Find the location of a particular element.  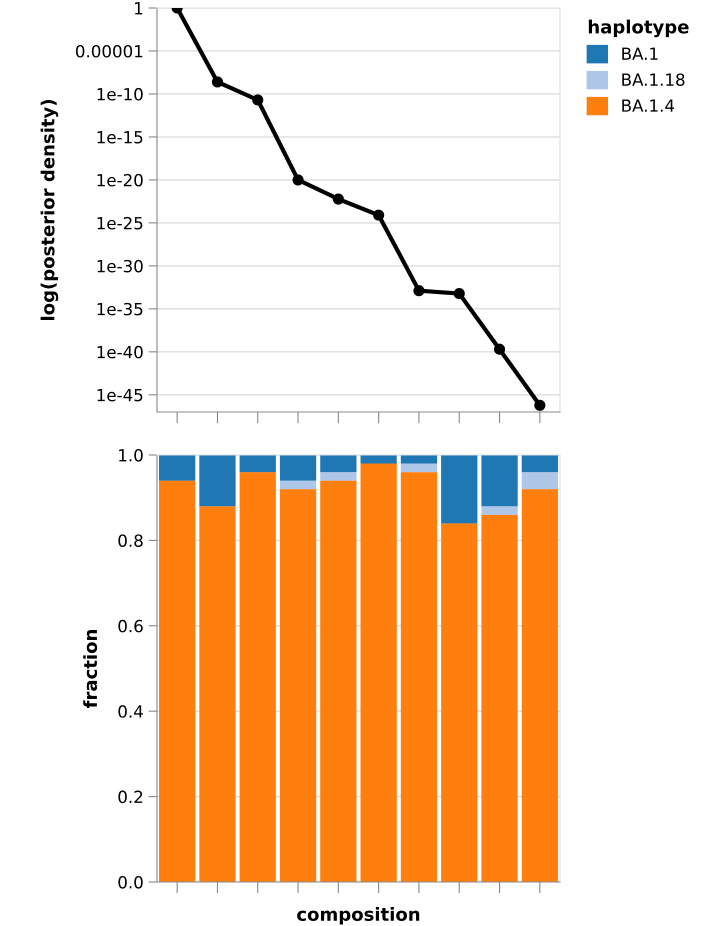

y-tick-label: 1e-35 is located at coordinates (120, 309).